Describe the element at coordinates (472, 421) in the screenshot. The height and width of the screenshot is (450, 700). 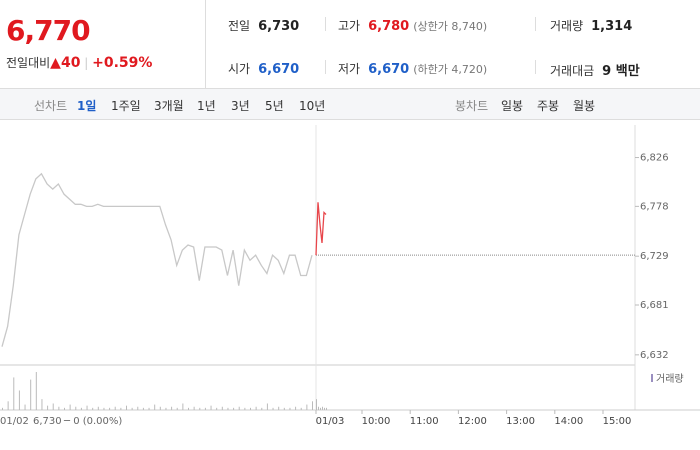
I see `x-tick-label: 12:00` at that location.